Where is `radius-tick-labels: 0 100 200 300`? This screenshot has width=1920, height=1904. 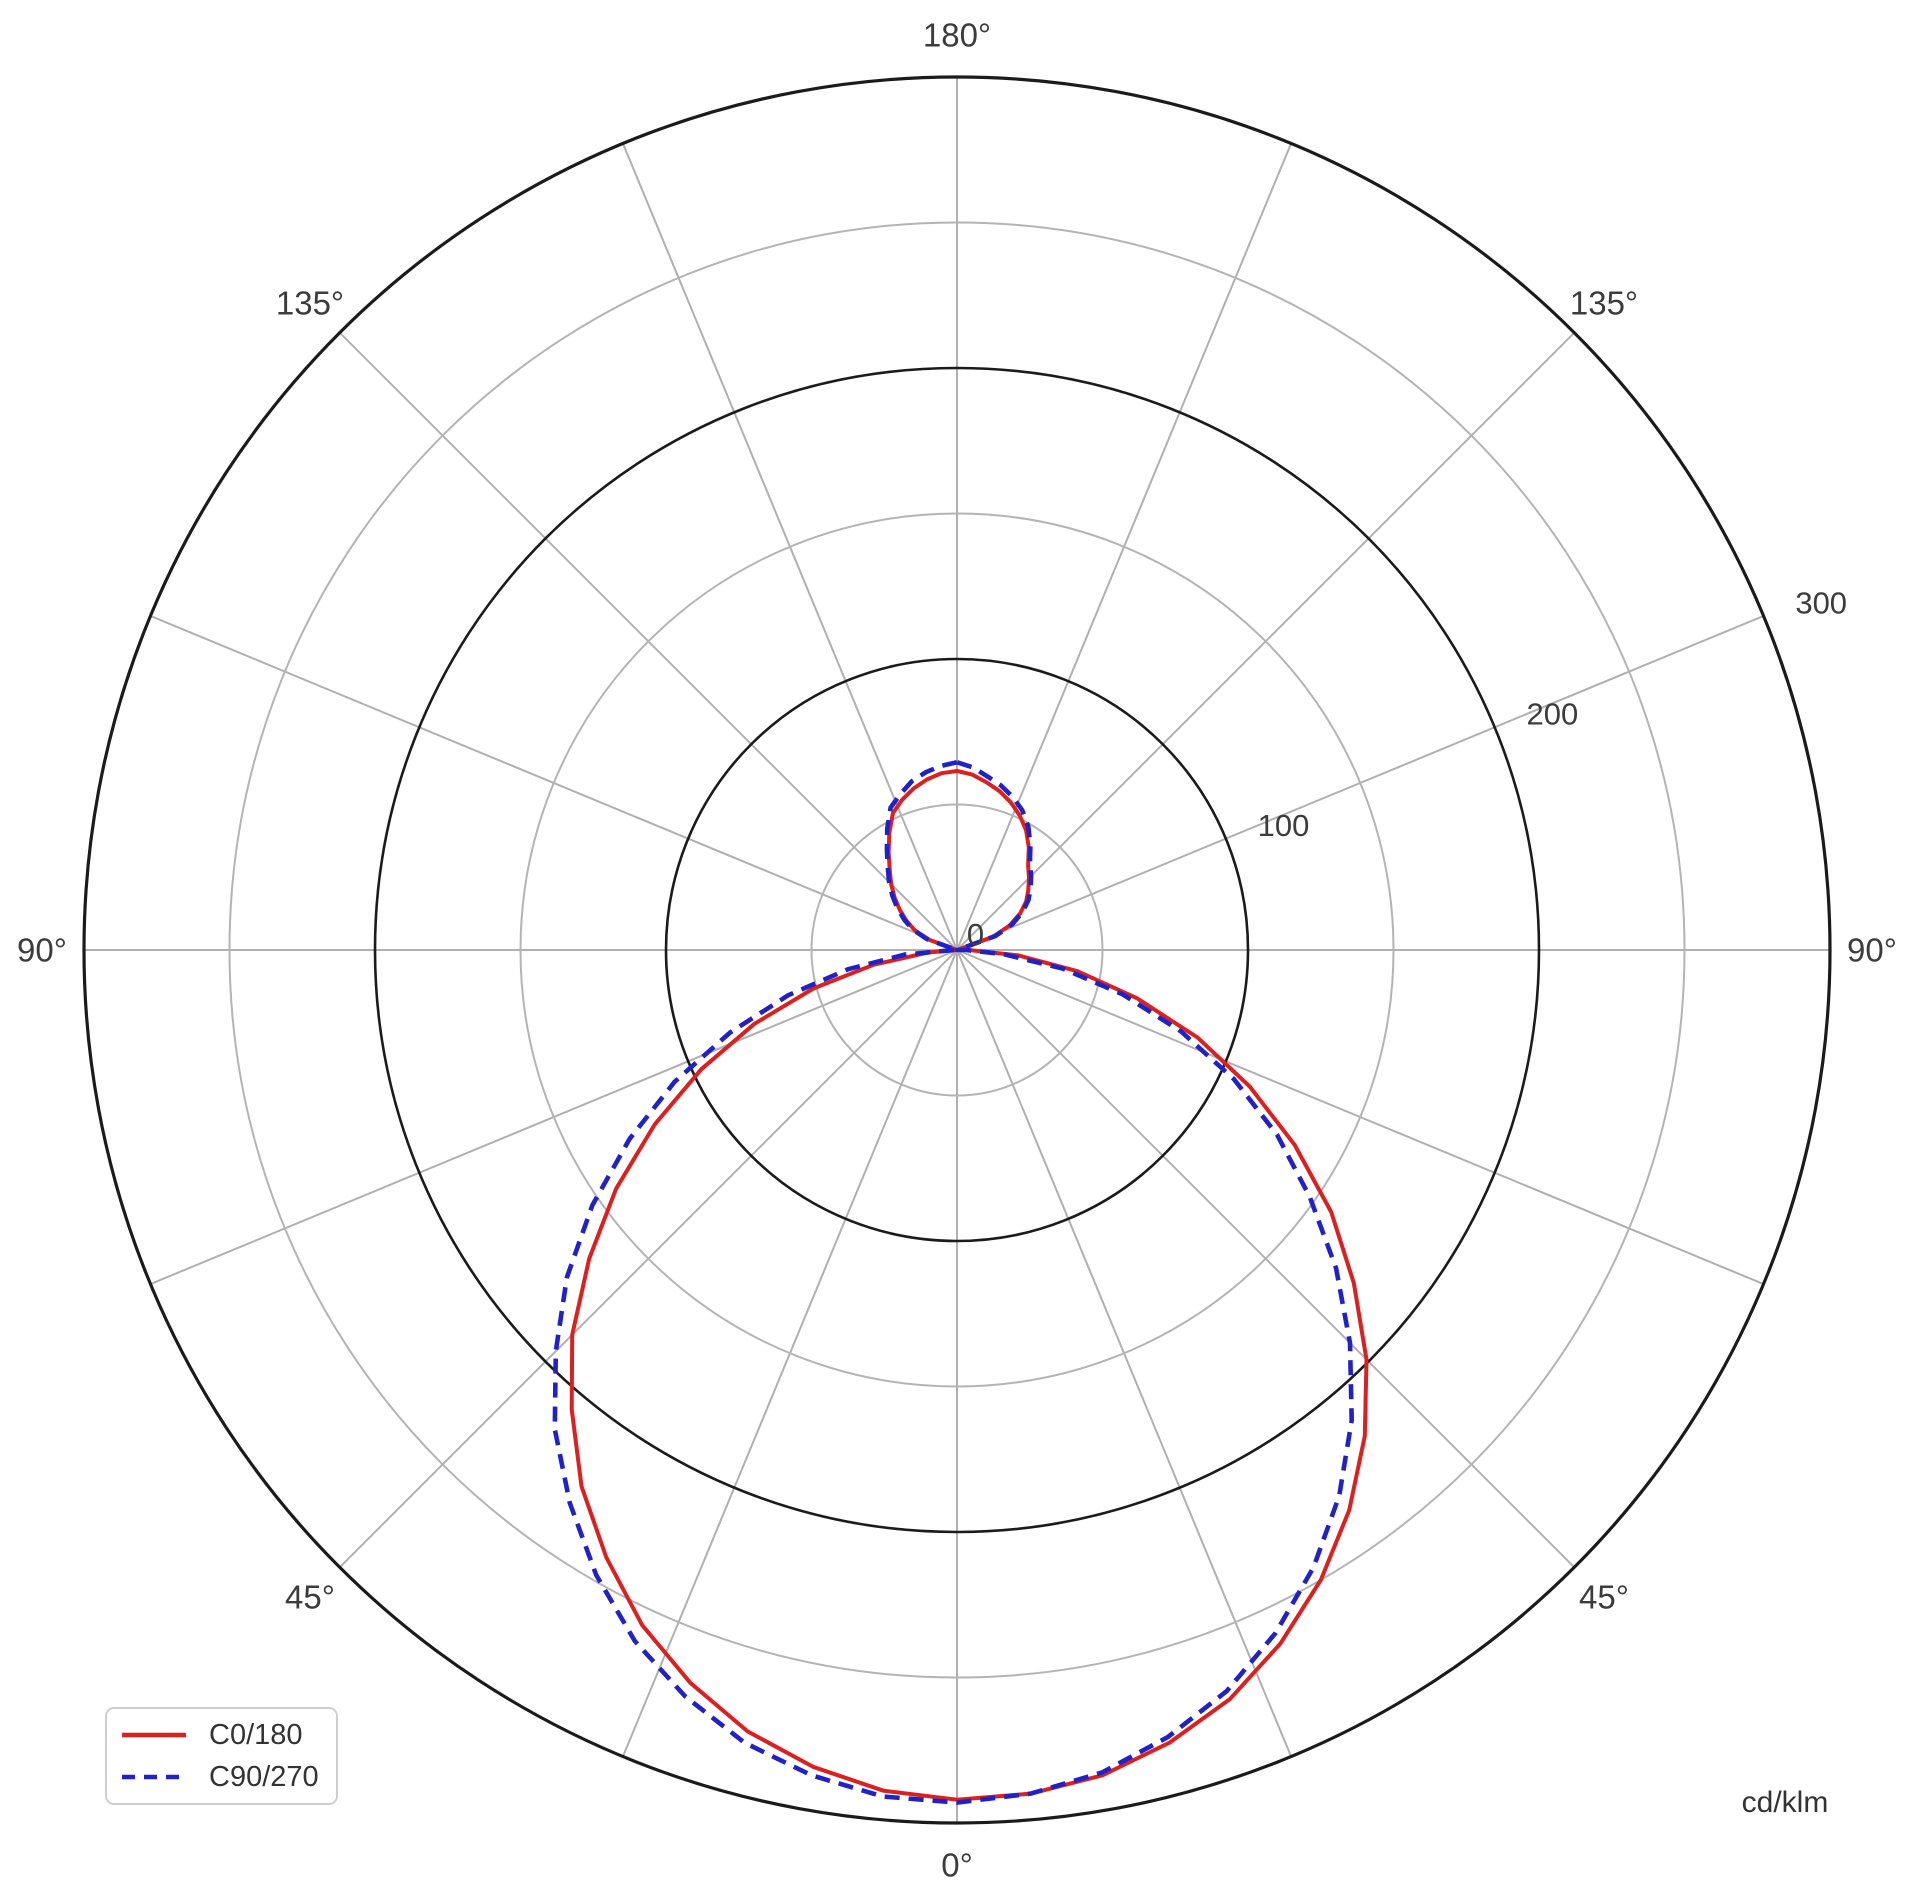 radius-tick-labels: 0 100 200 300 is located at coordinates (1407, 768).